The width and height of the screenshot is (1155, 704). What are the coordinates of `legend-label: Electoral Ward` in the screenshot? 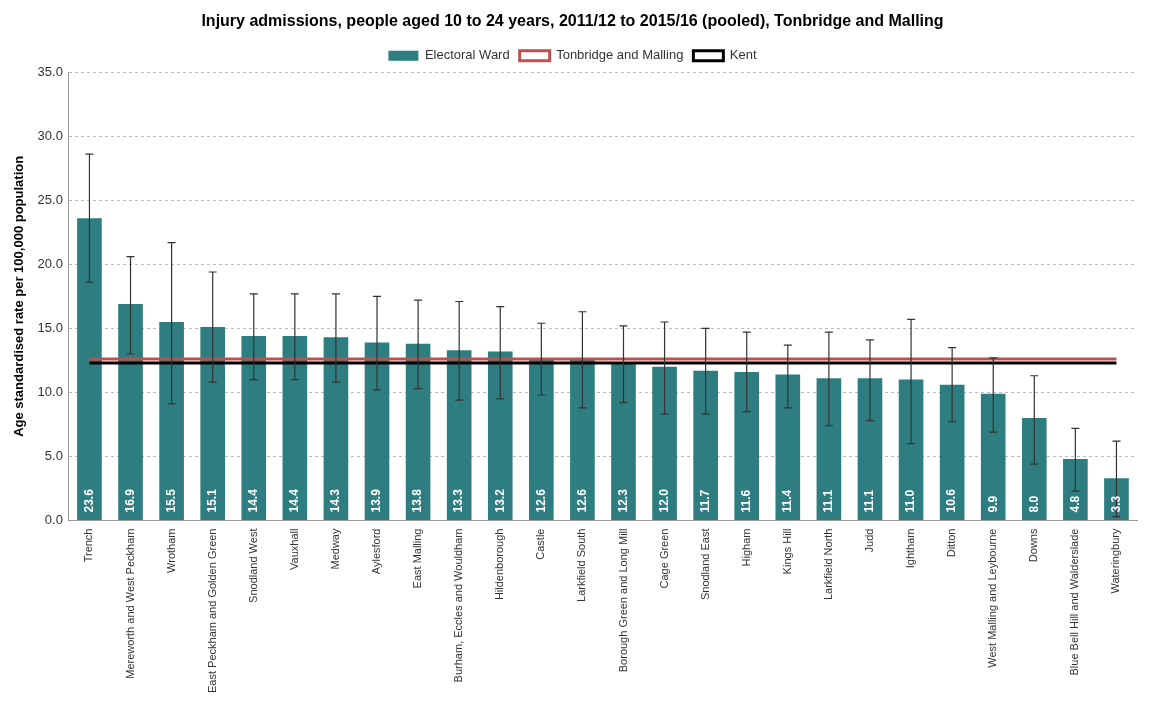 It's located at (467, 55).